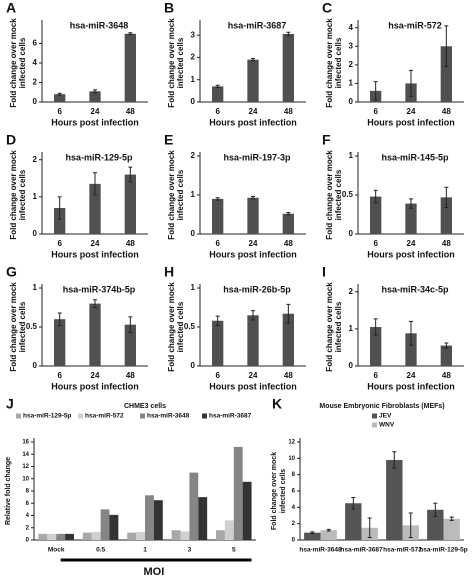 The height and width of the screenshot is (580, 474). What do you see at coordinates (387, 425) in the screenshot?
I see `legend-label: WNV` at bounding box center [387, 425].